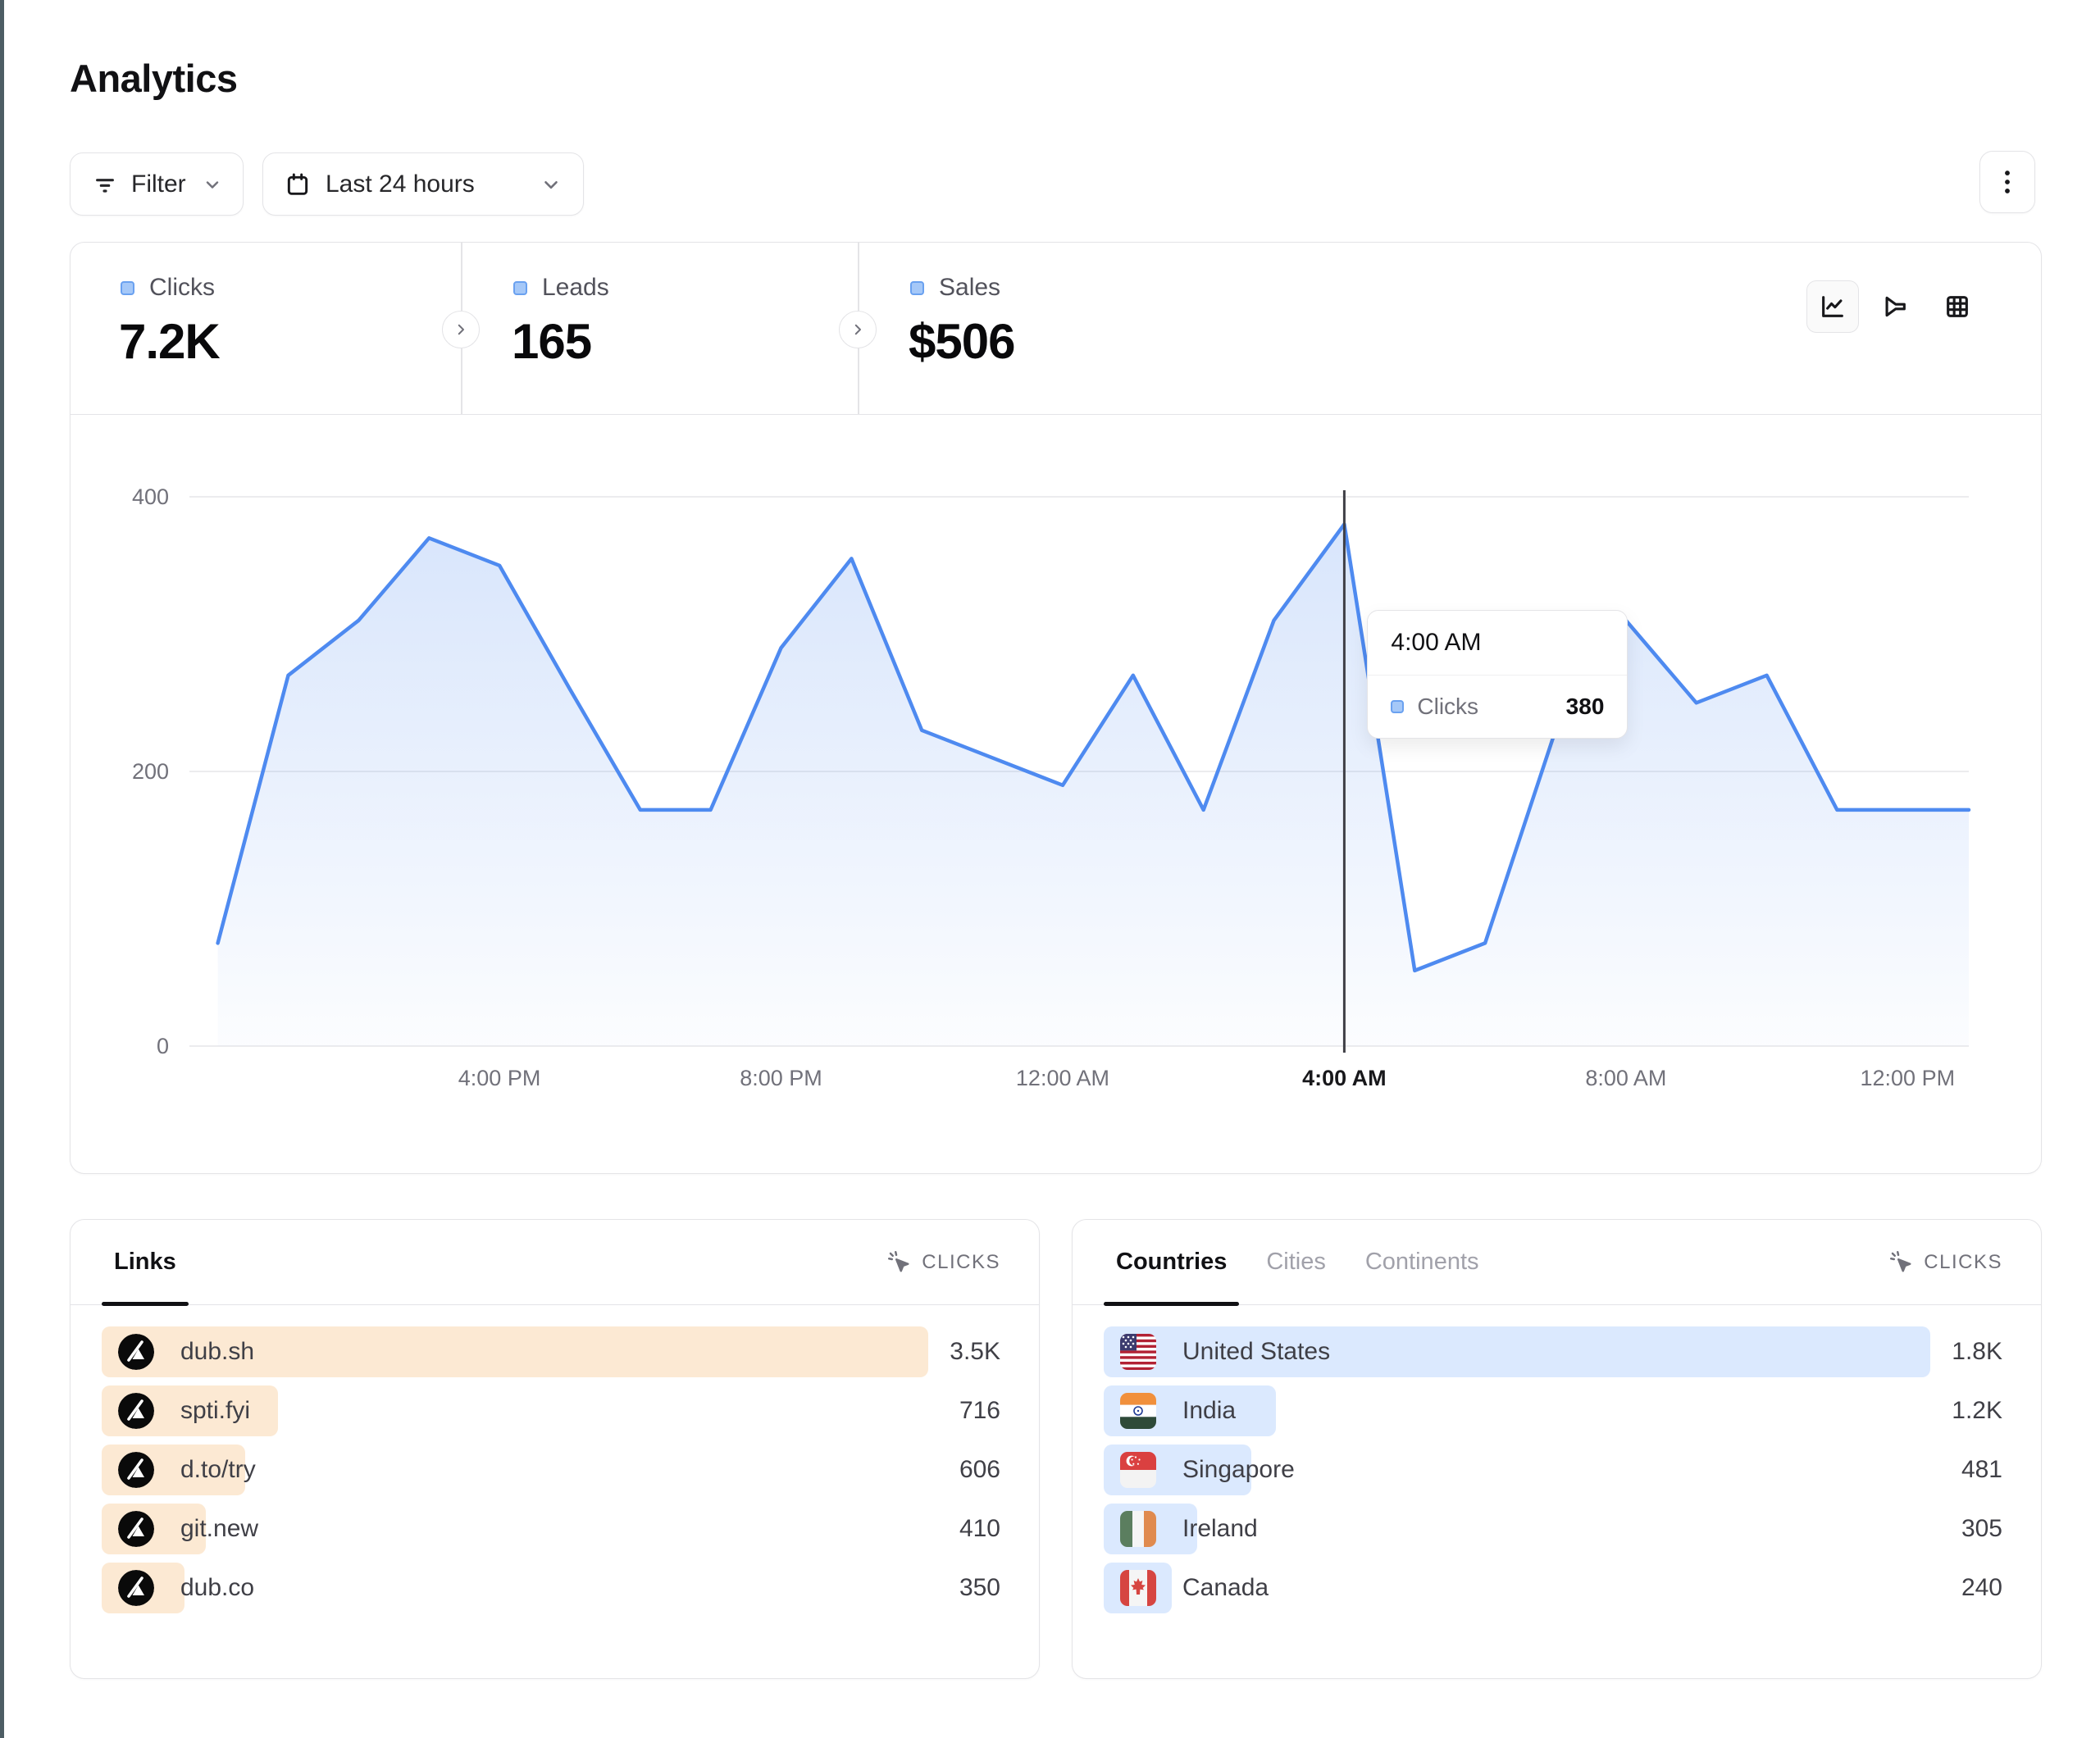 The height and width of the screenshot is (1738, 2100). What do you see at coordinates (1296, 1262) in the screenshot?
I see `tab-cities: Cities` at bounding box center [1296, 1262].